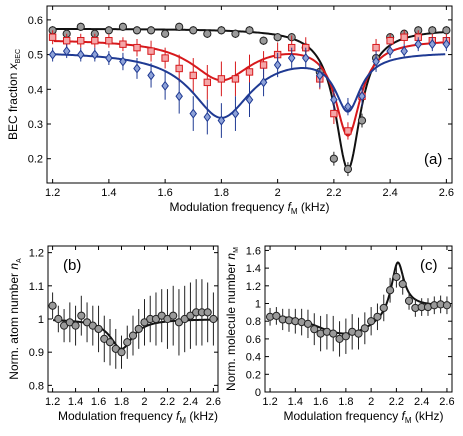 This screenshot has width=463, height=436. What do you see at coordinates (408, 420) in the screenshot?
I see `x-axis-subscript: M` at bounding box center [408, 420].